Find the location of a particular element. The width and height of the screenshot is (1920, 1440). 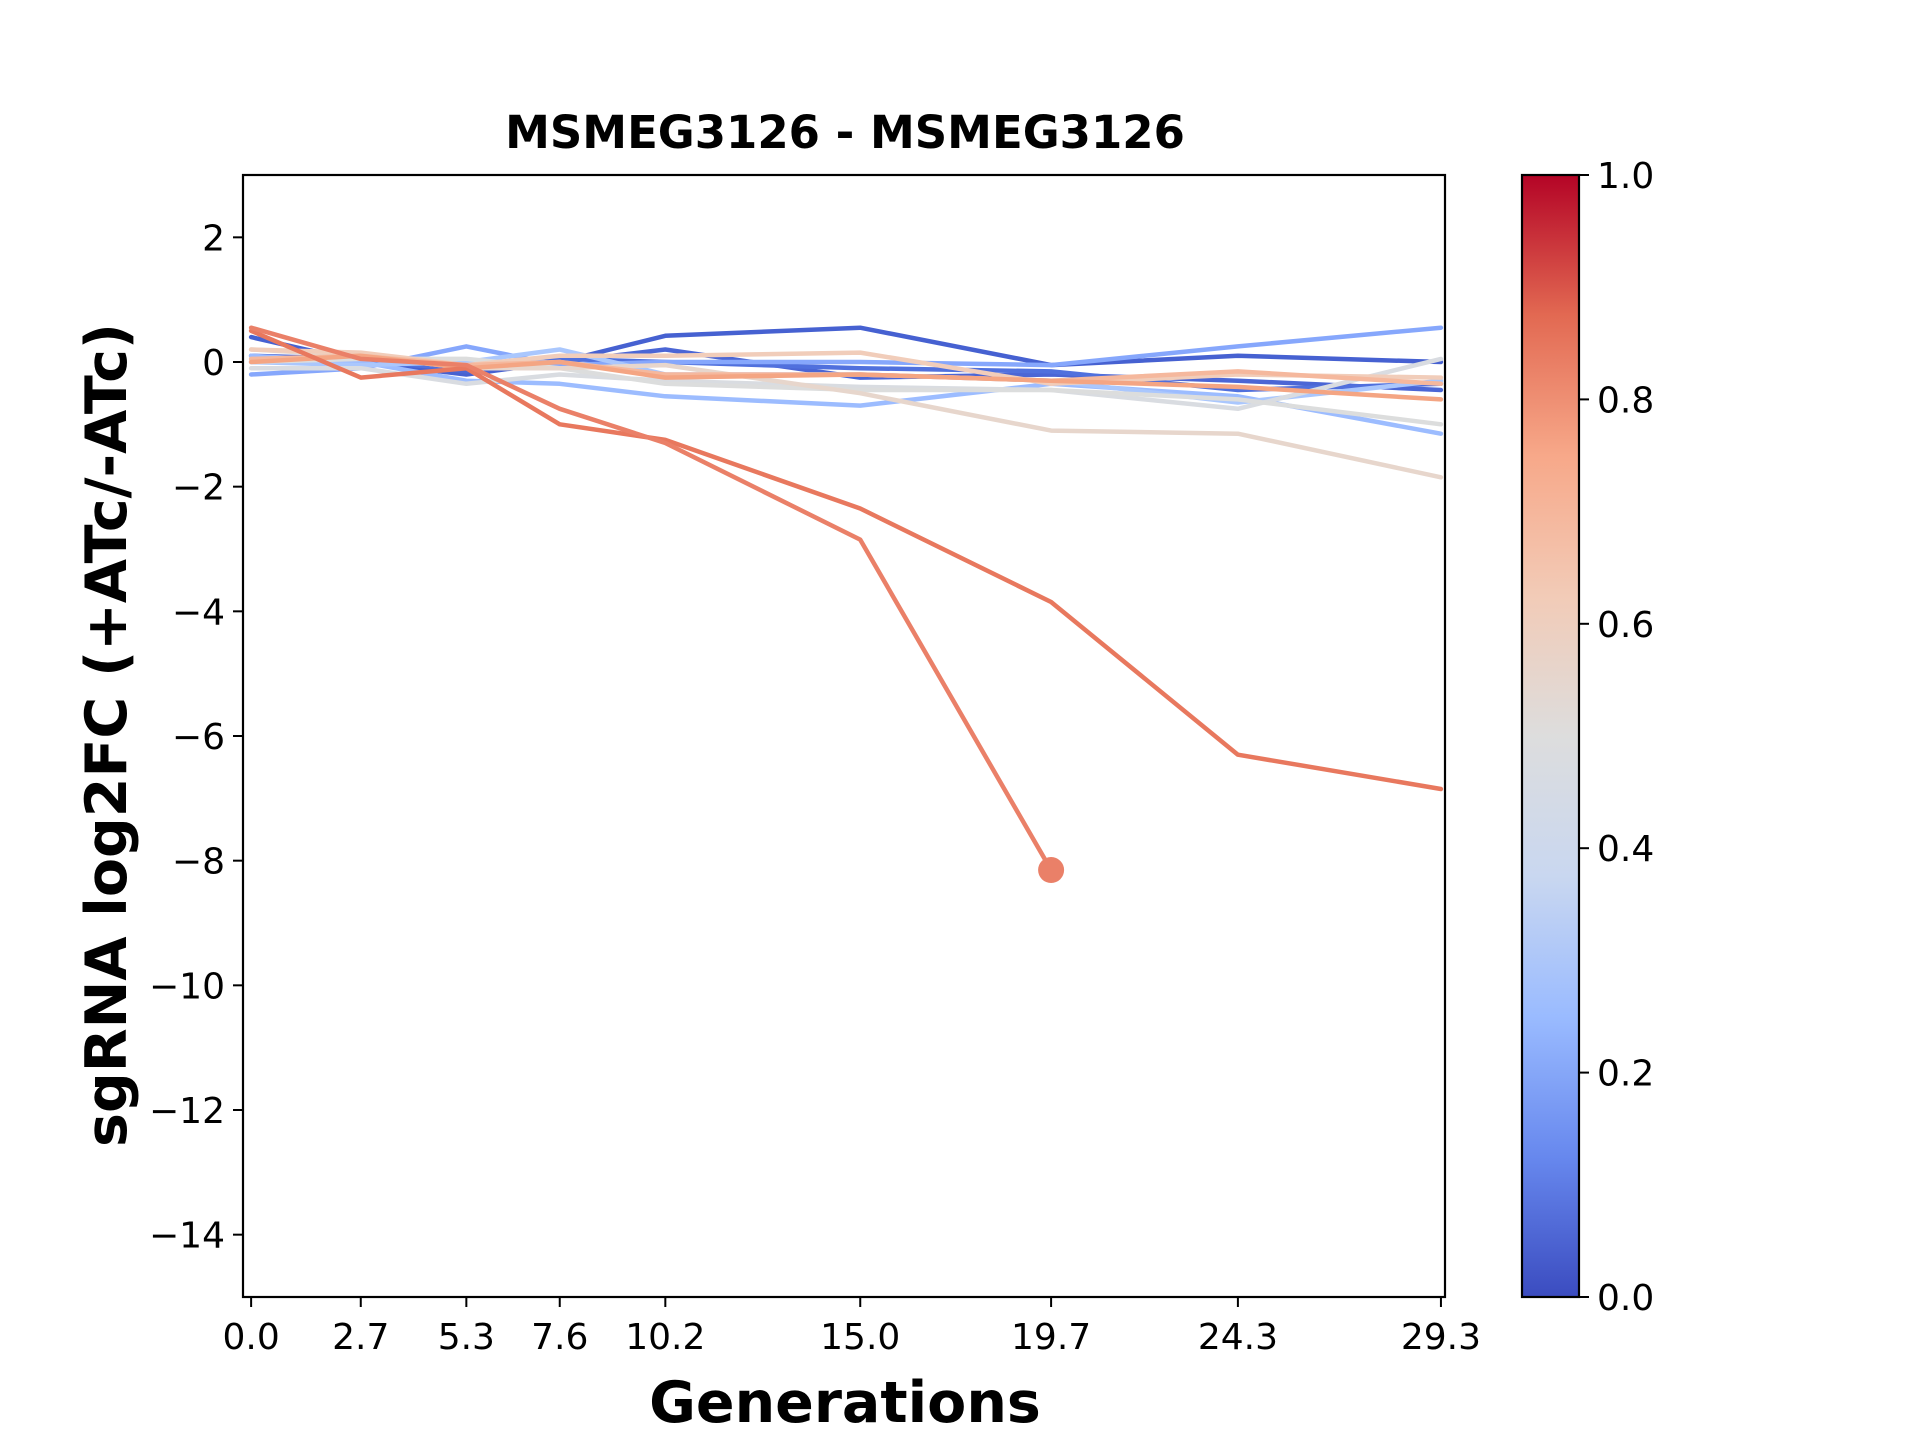

y-tick-label-2: −2 is located at coordinates (198, 488).